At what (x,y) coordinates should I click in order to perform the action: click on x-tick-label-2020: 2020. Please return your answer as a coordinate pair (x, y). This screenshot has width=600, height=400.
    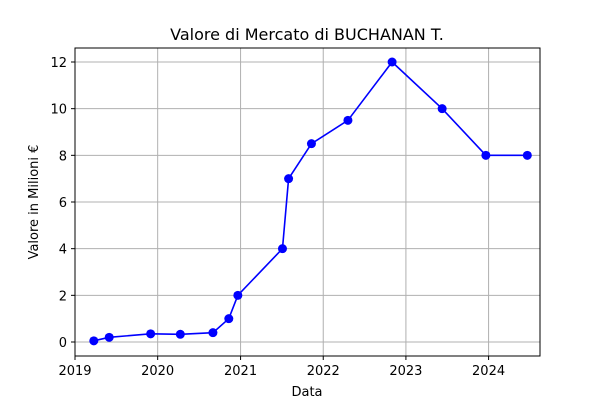
    Looking at the image, I should click on (157, 371).